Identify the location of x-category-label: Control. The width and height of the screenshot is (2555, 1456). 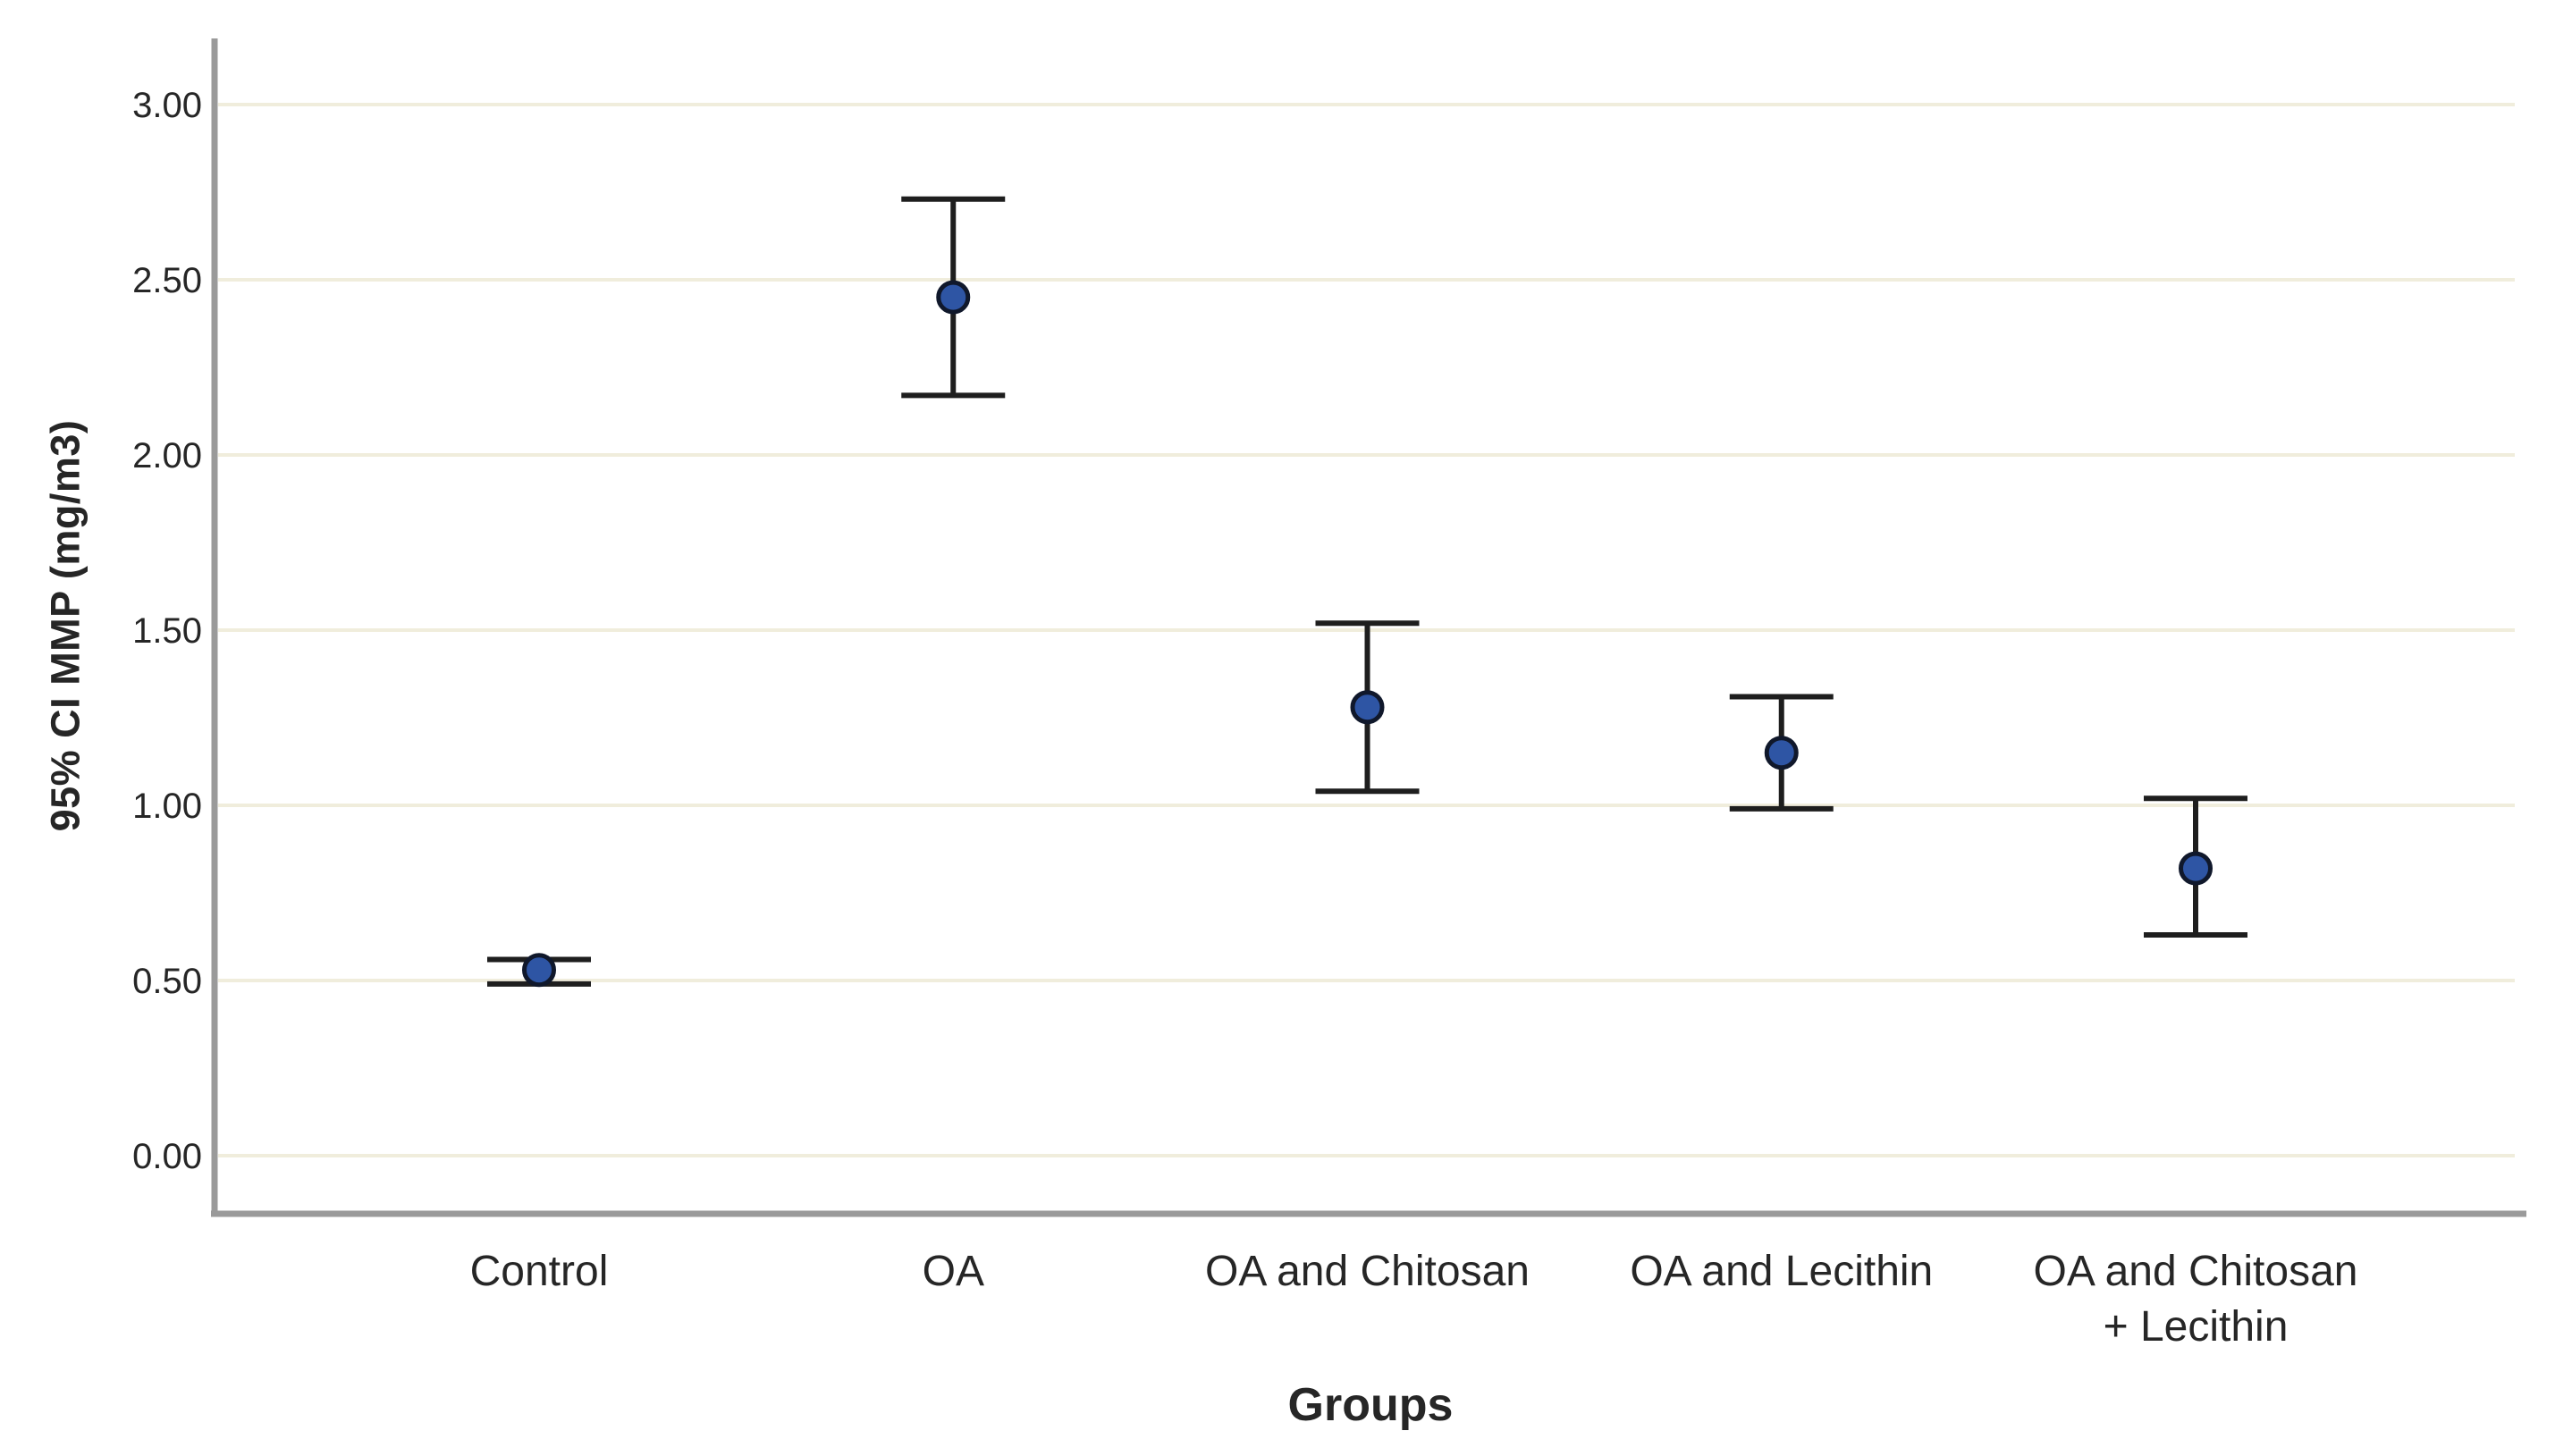
(539, 1271).